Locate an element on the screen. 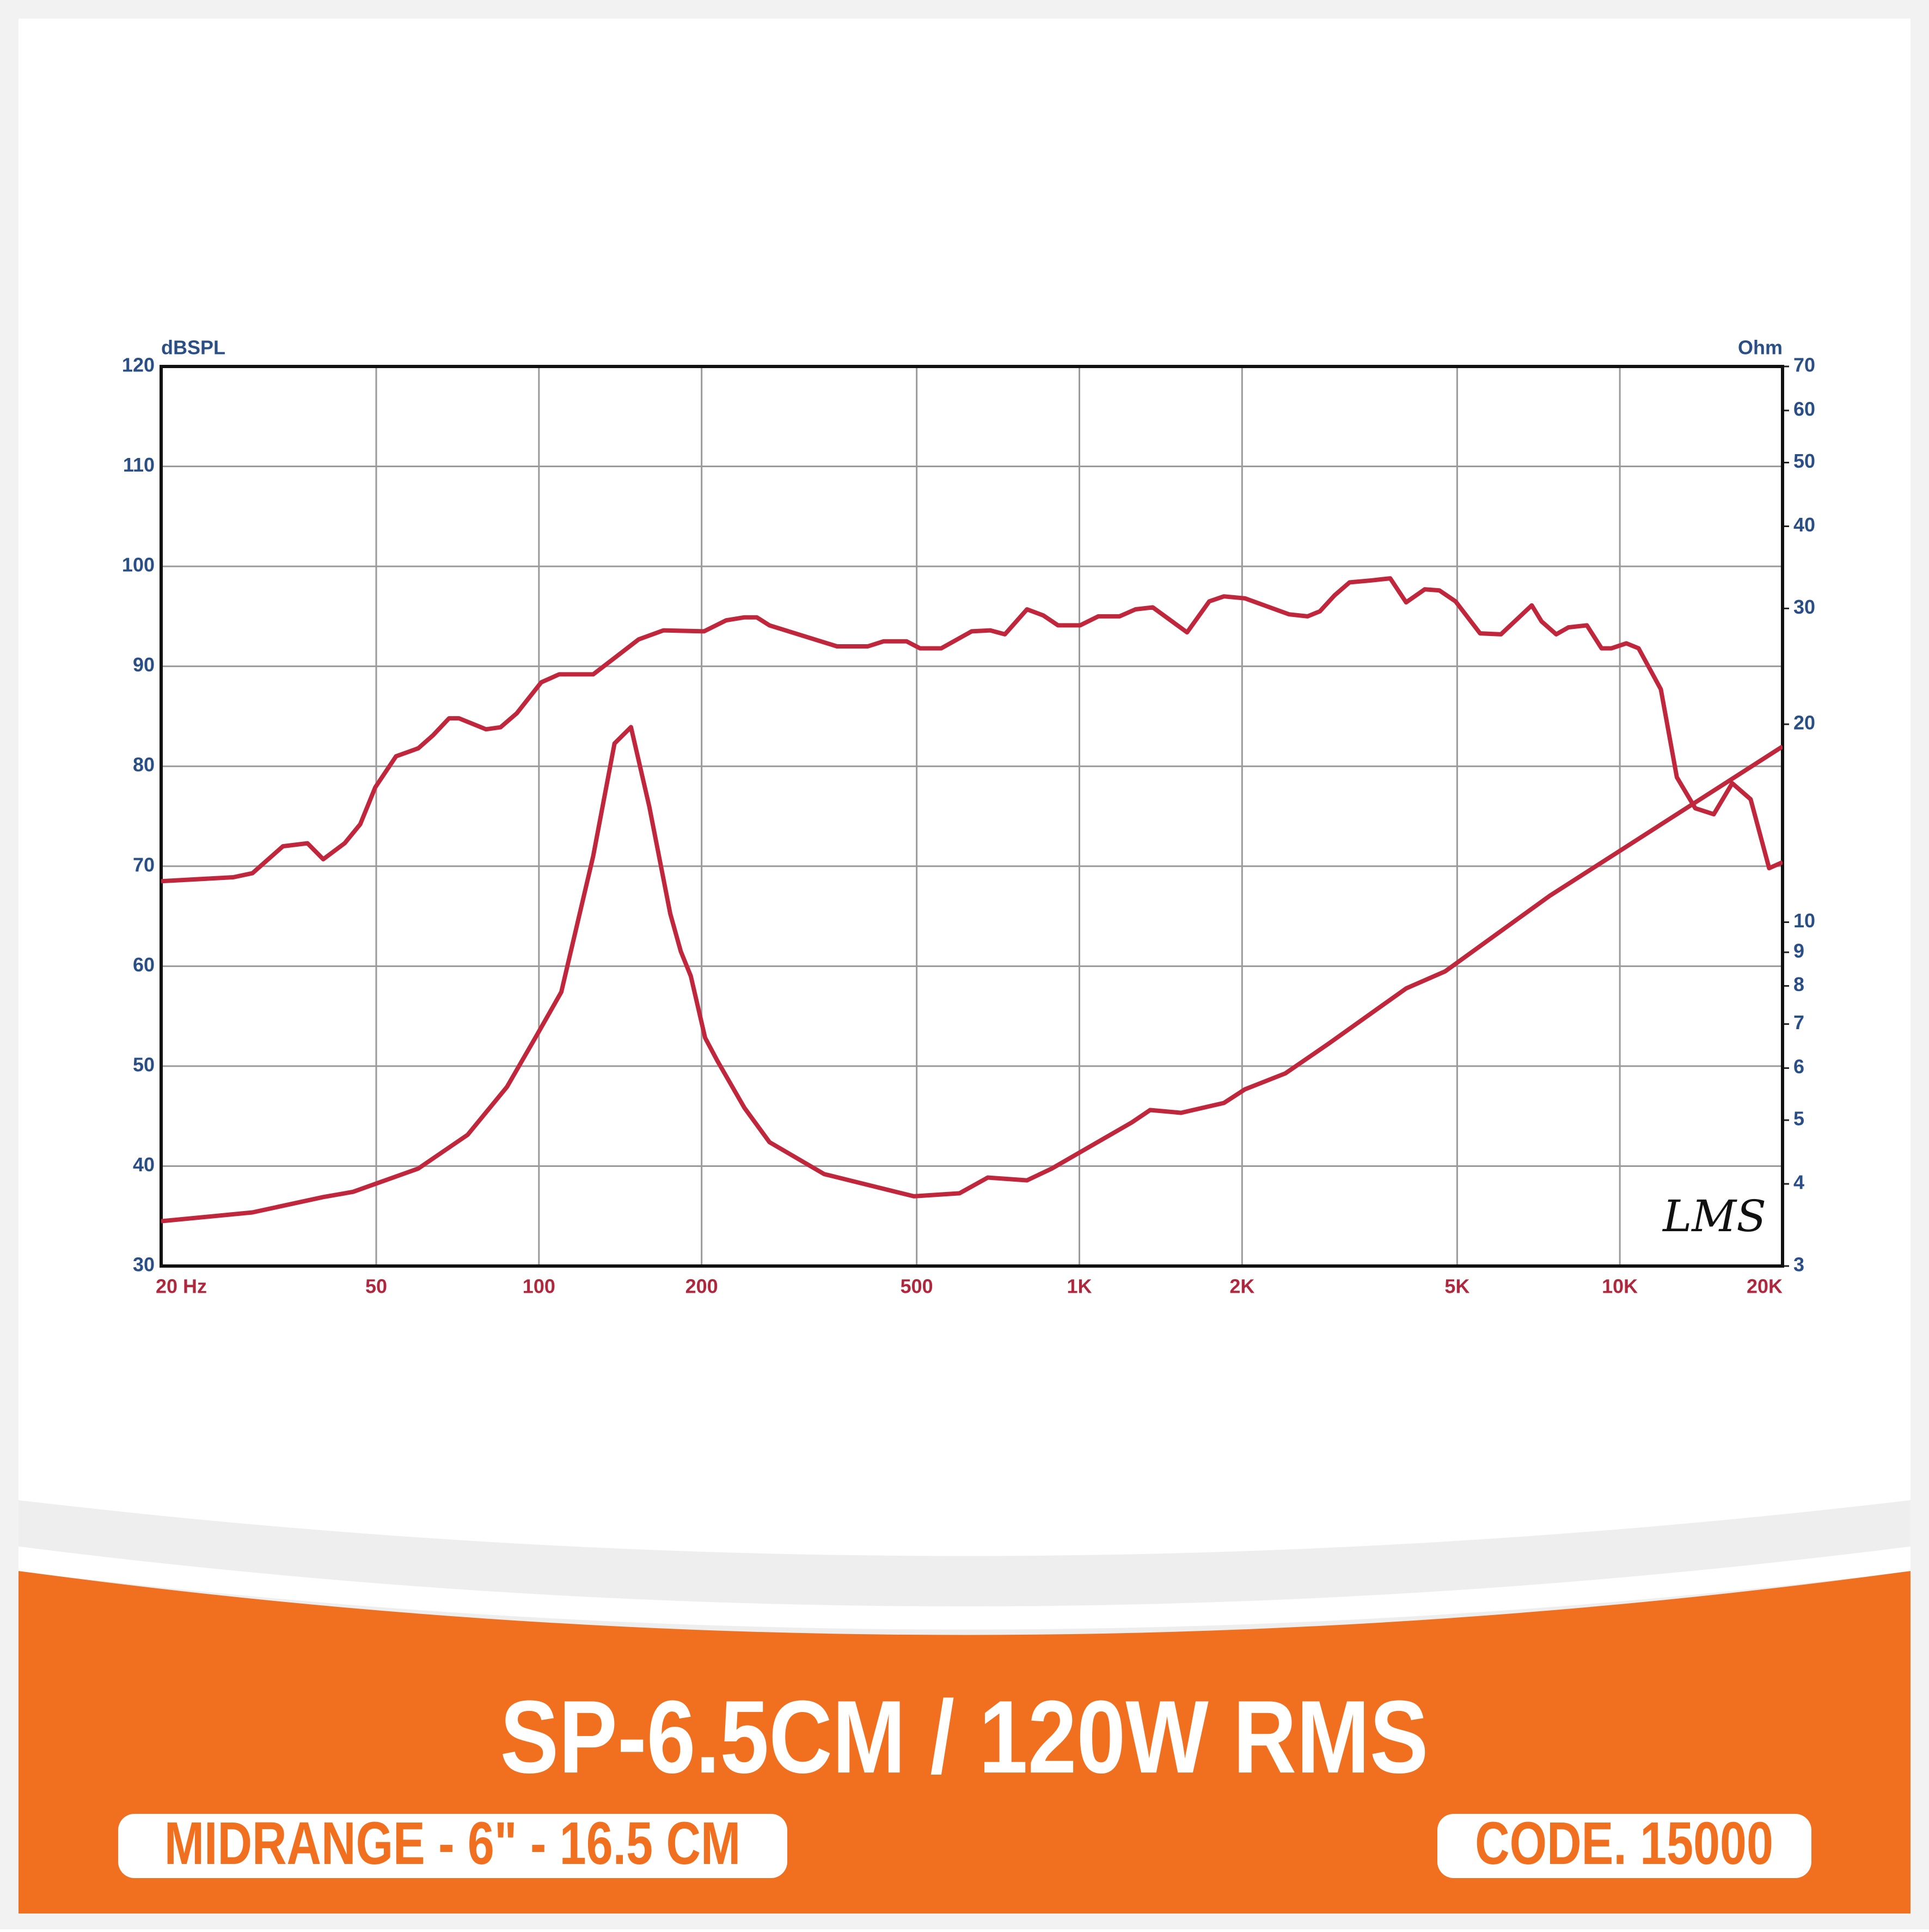  x-tick-label: 1K is located at coordinates (1079, 1287).